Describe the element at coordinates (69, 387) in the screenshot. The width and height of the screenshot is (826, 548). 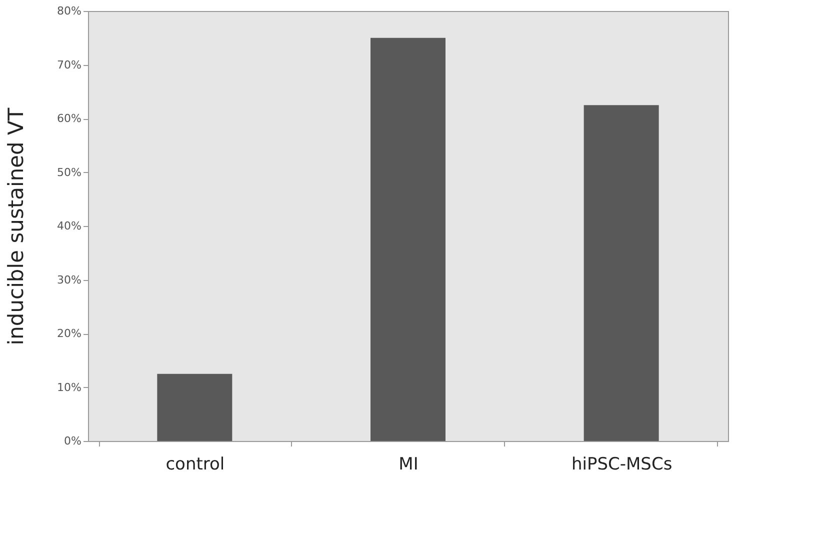
I see `y-tick-label: 10%` at that location.